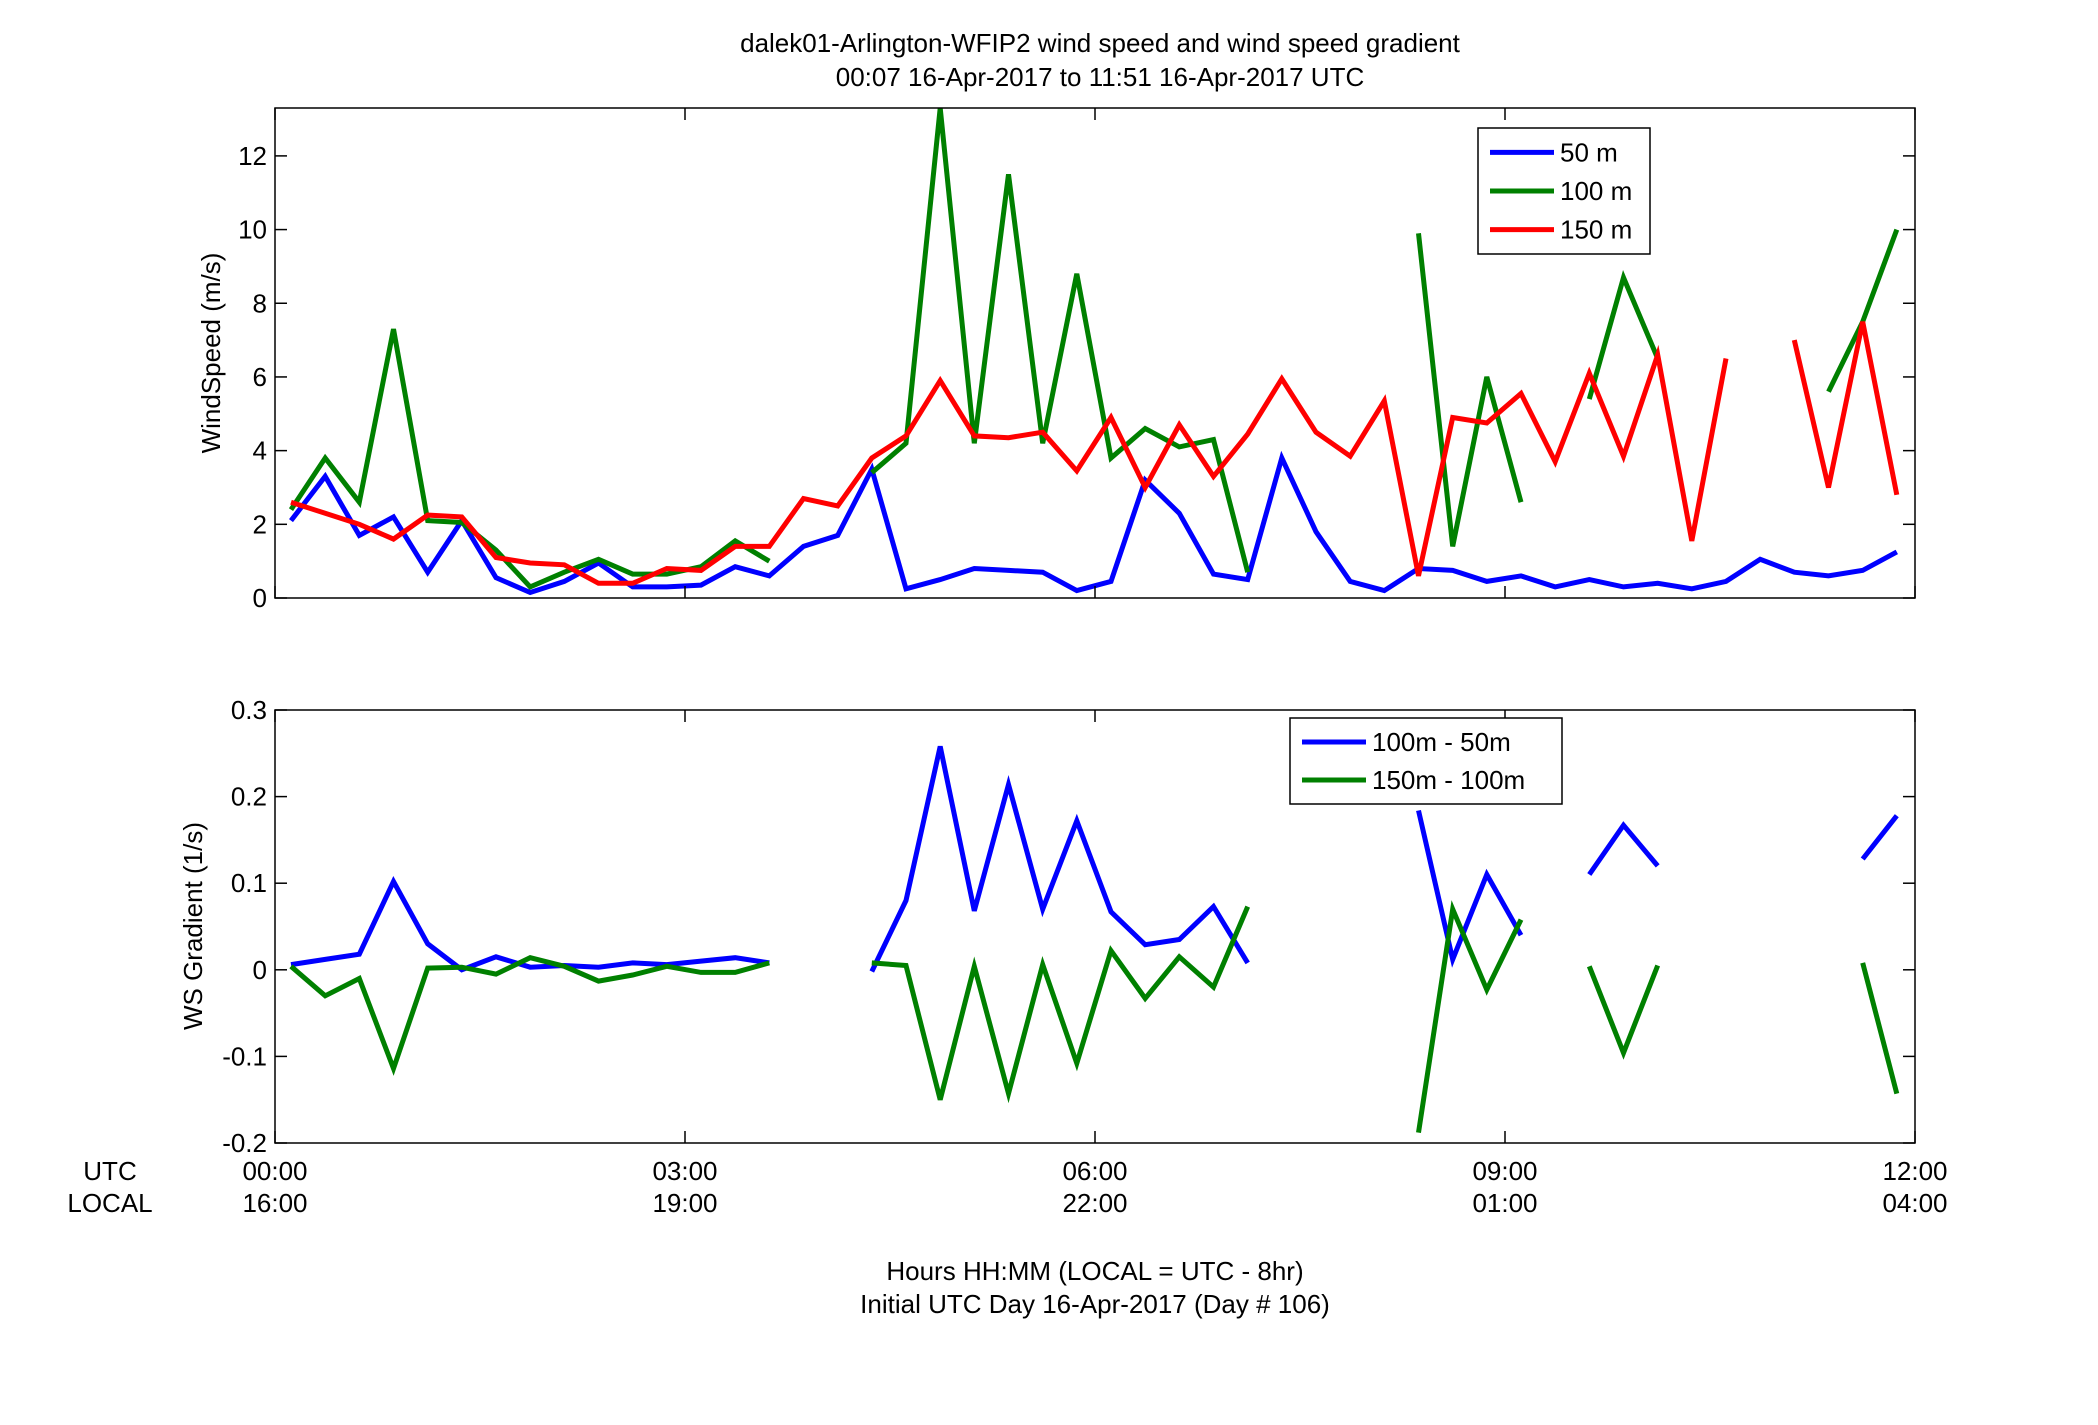 The width and height of the screenshot is (2098, 1425). Describe the element at coordinates (1093, 523) in the screenshot. I see `windspeed-series-50-m` at that location.